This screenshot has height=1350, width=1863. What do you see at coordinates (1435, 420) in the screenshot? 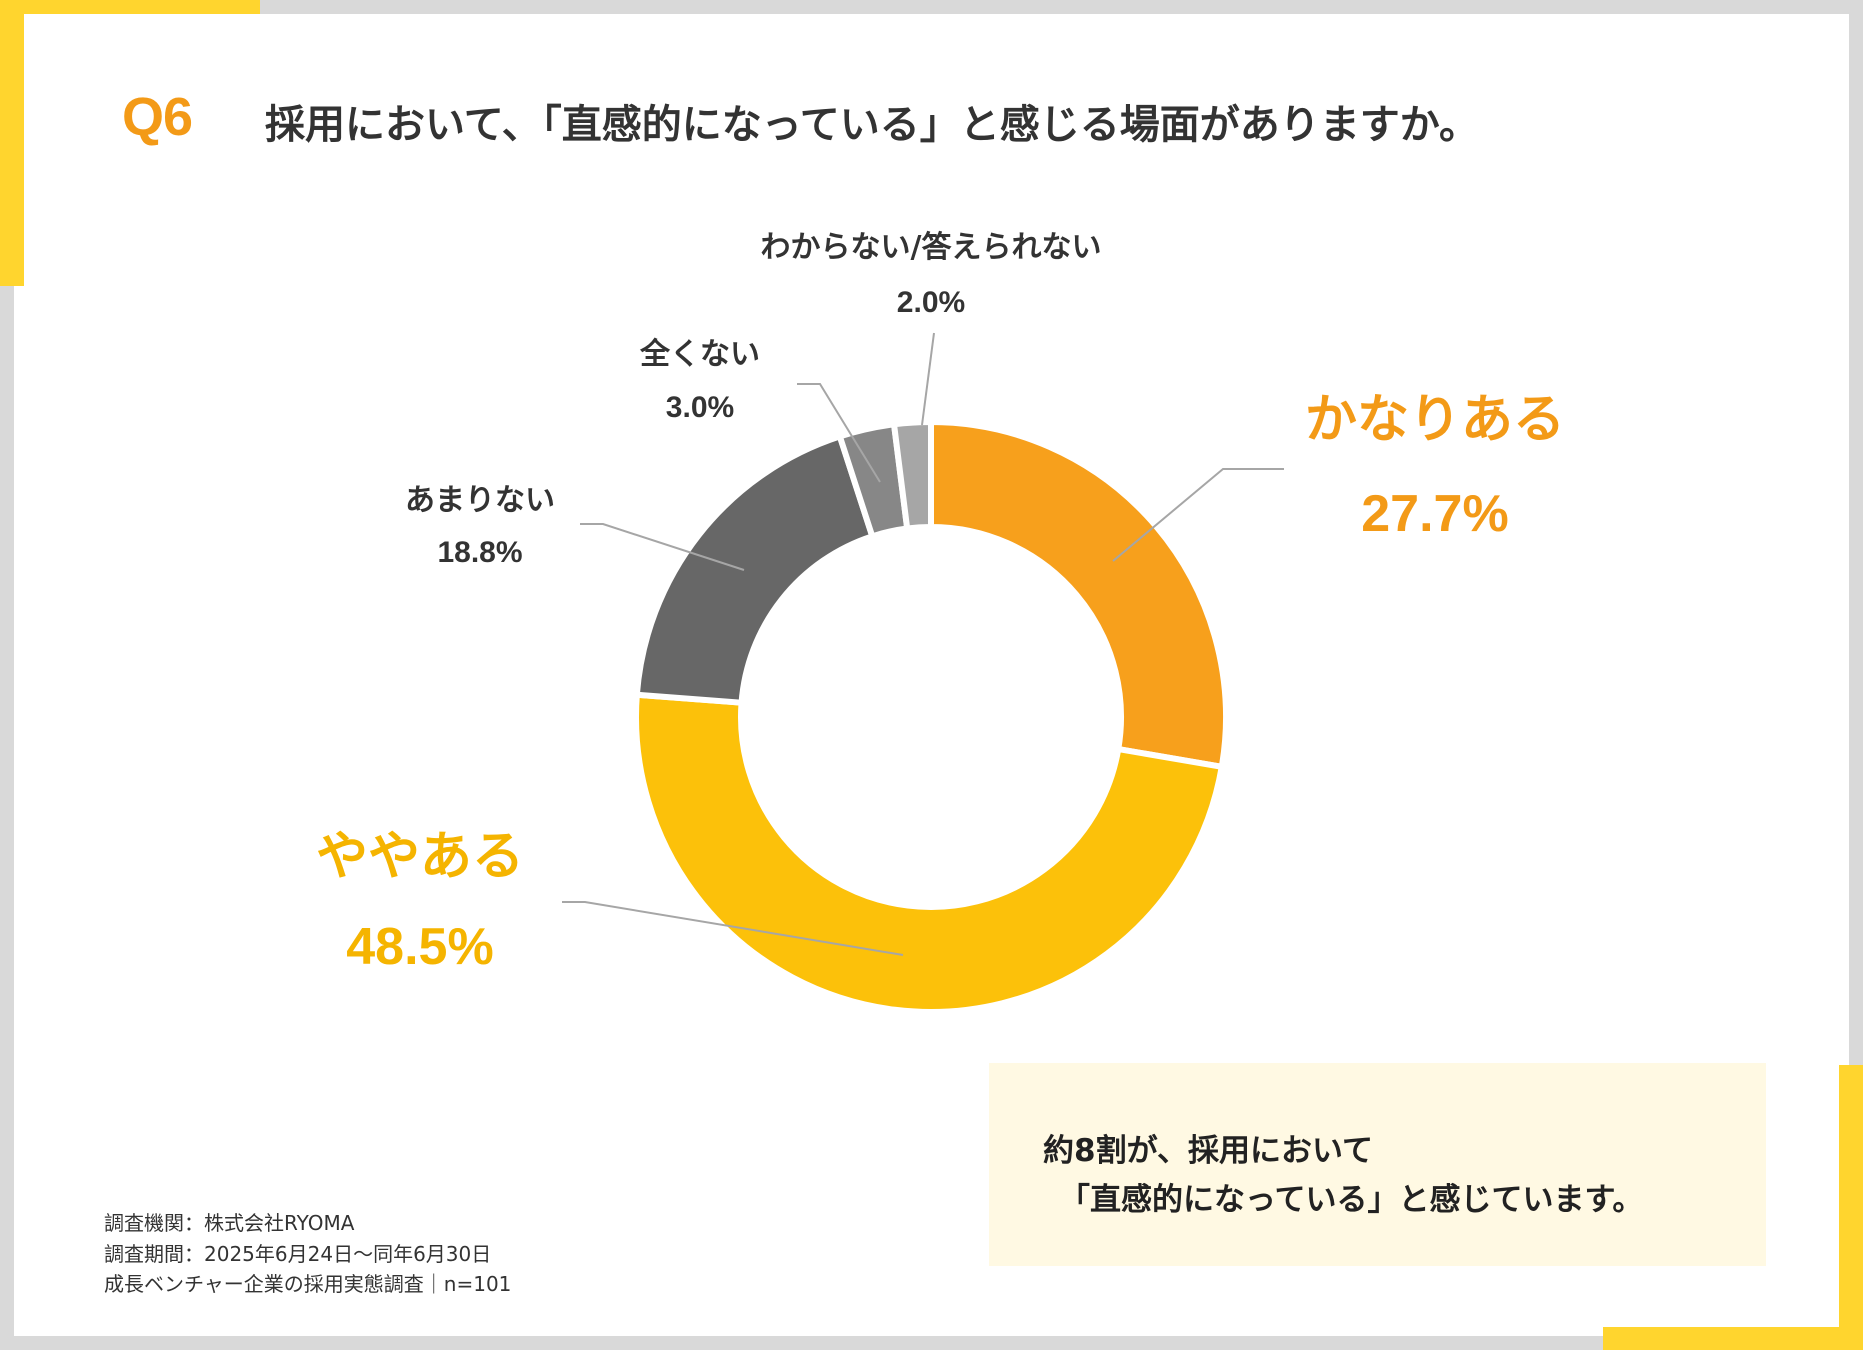
I see `category-label-kanari-aru: かなりある` at bounding box center [1435, 420].